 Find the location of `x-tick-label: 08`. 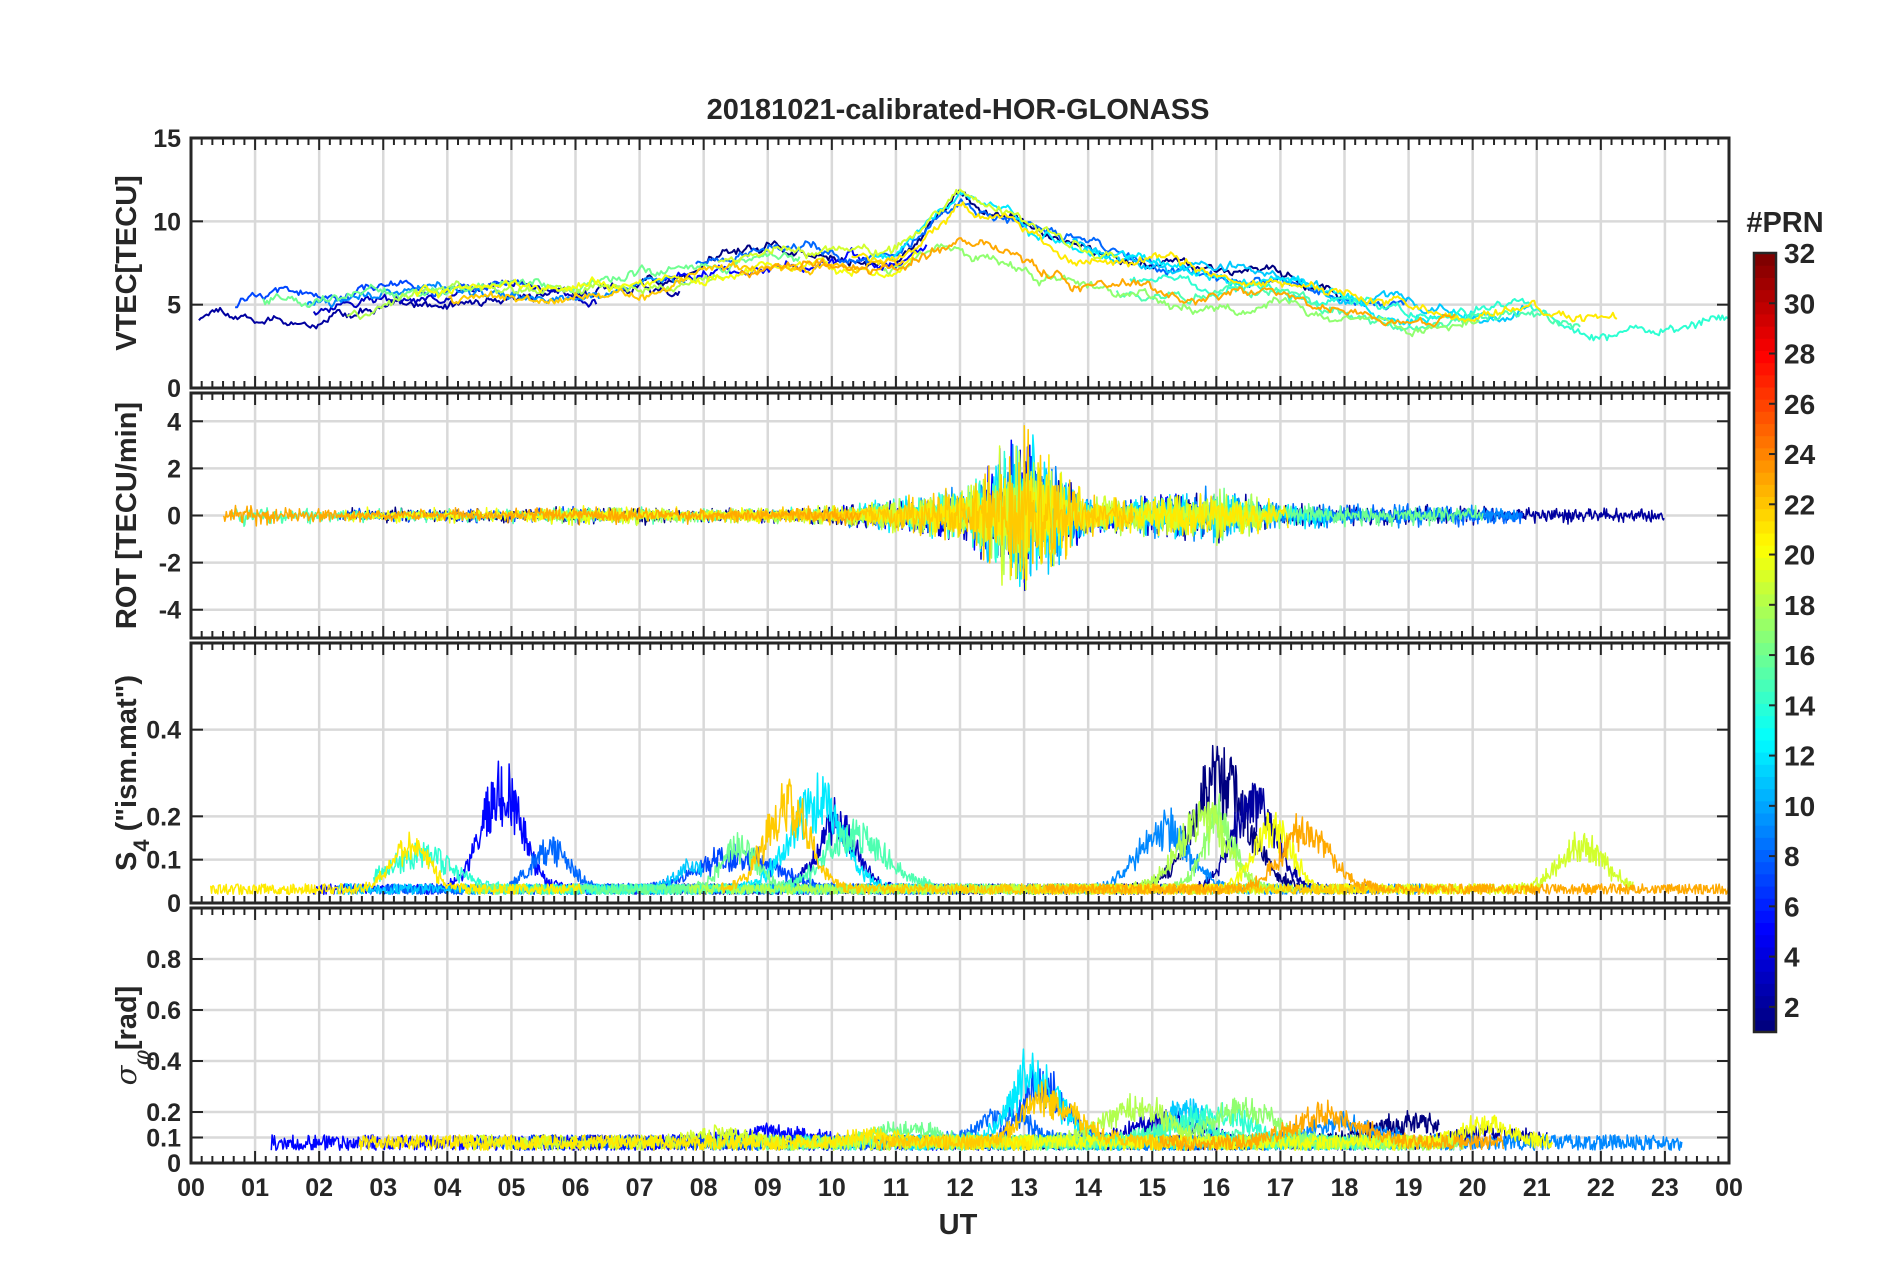

x-tick-label: 08 is located at coordinates (704, 1188).